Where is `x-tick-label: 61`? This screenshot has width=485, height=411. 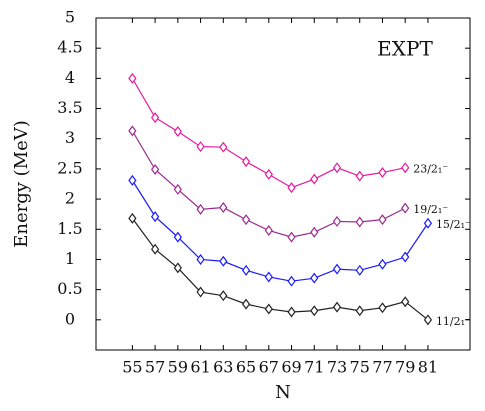 x-tick-label: 61 is located at coordinates (200, 367).